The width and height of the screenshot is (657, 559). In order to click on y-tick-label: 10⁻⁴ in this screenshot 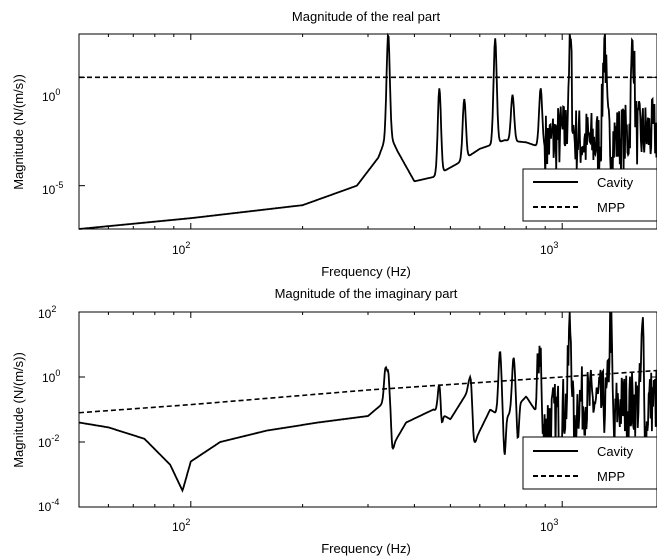, I will do `click(48, 505)`.